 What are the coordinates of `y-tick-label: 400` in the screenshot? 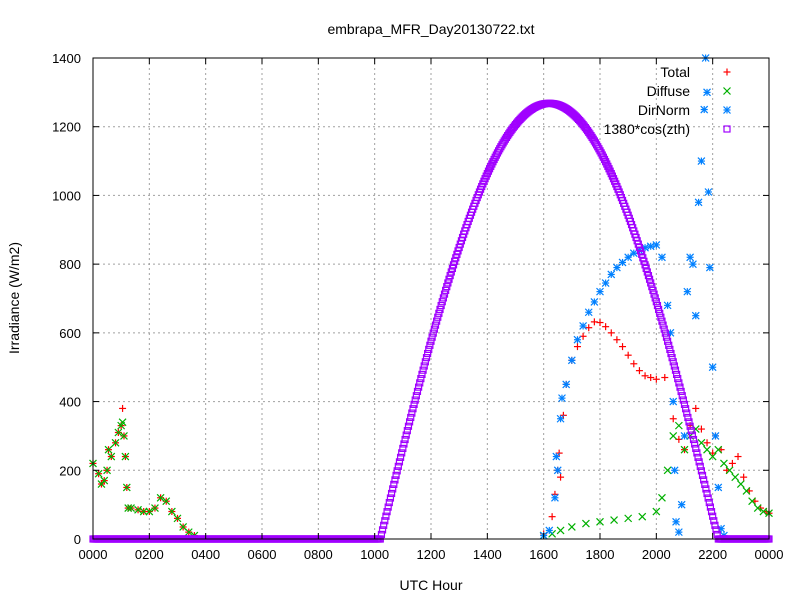 It's located at (70, 402).